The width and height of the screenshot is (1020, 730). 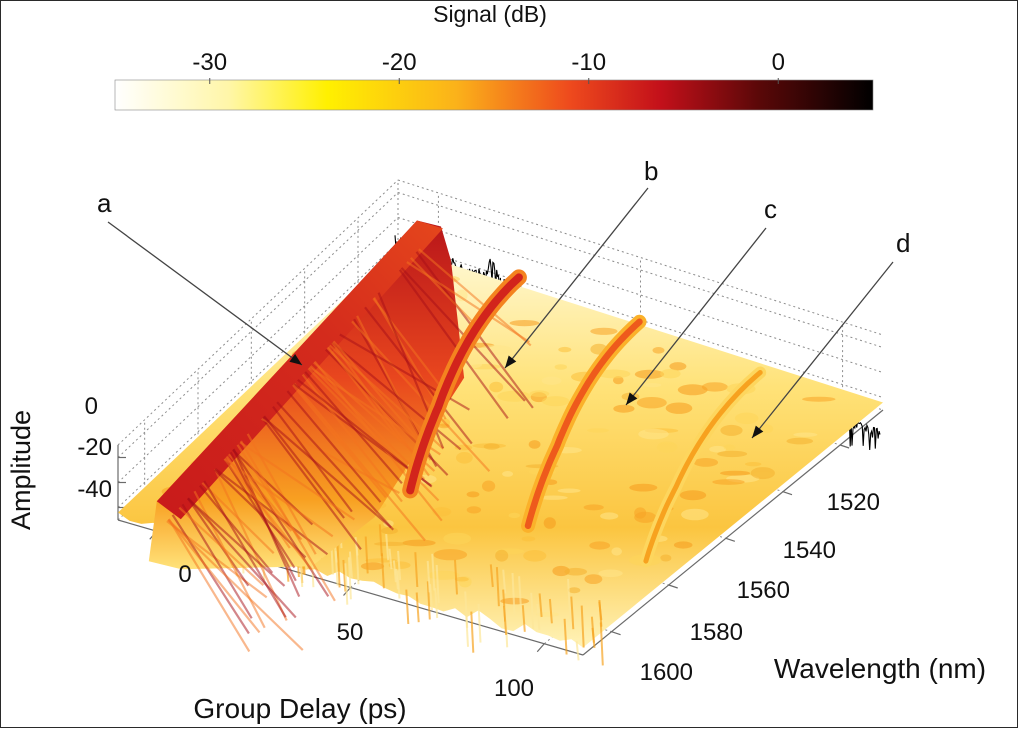 What do you see at coordinates (651, 171) in the screenshot?
I see `annotation-b: b` at bounding box center [651, 171].